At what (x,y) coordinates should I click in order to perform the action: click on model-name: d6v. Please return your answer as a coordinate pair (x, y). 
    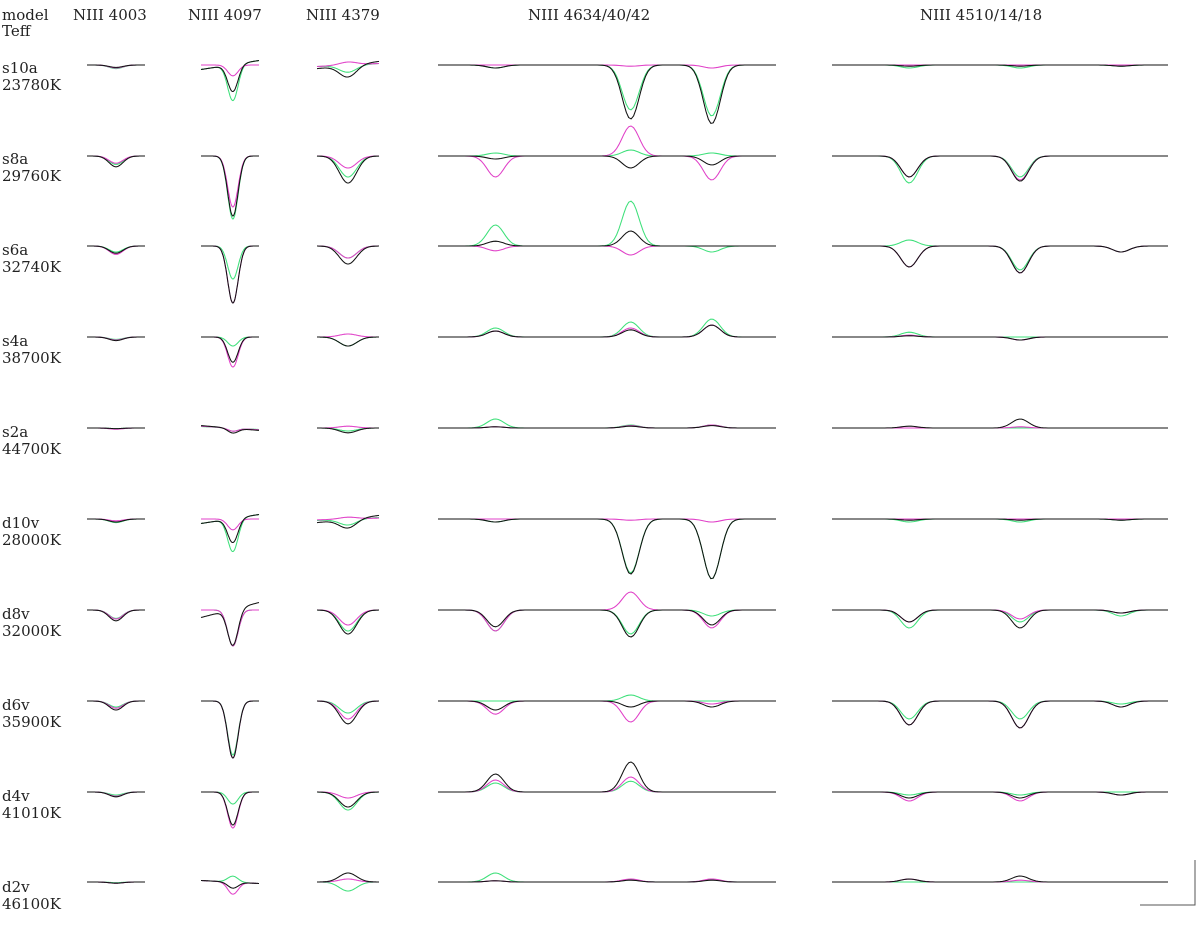
    Looking at the image, I should click on (16, 705).